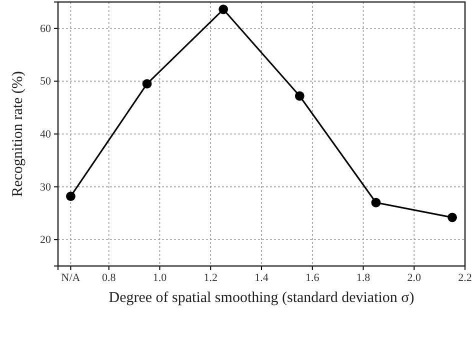 The height and width of the screenshot is (338, 474). Describe the element at coordinates (70, 278) in the screenshot. I see `x-tick-label: N/A` at that location.